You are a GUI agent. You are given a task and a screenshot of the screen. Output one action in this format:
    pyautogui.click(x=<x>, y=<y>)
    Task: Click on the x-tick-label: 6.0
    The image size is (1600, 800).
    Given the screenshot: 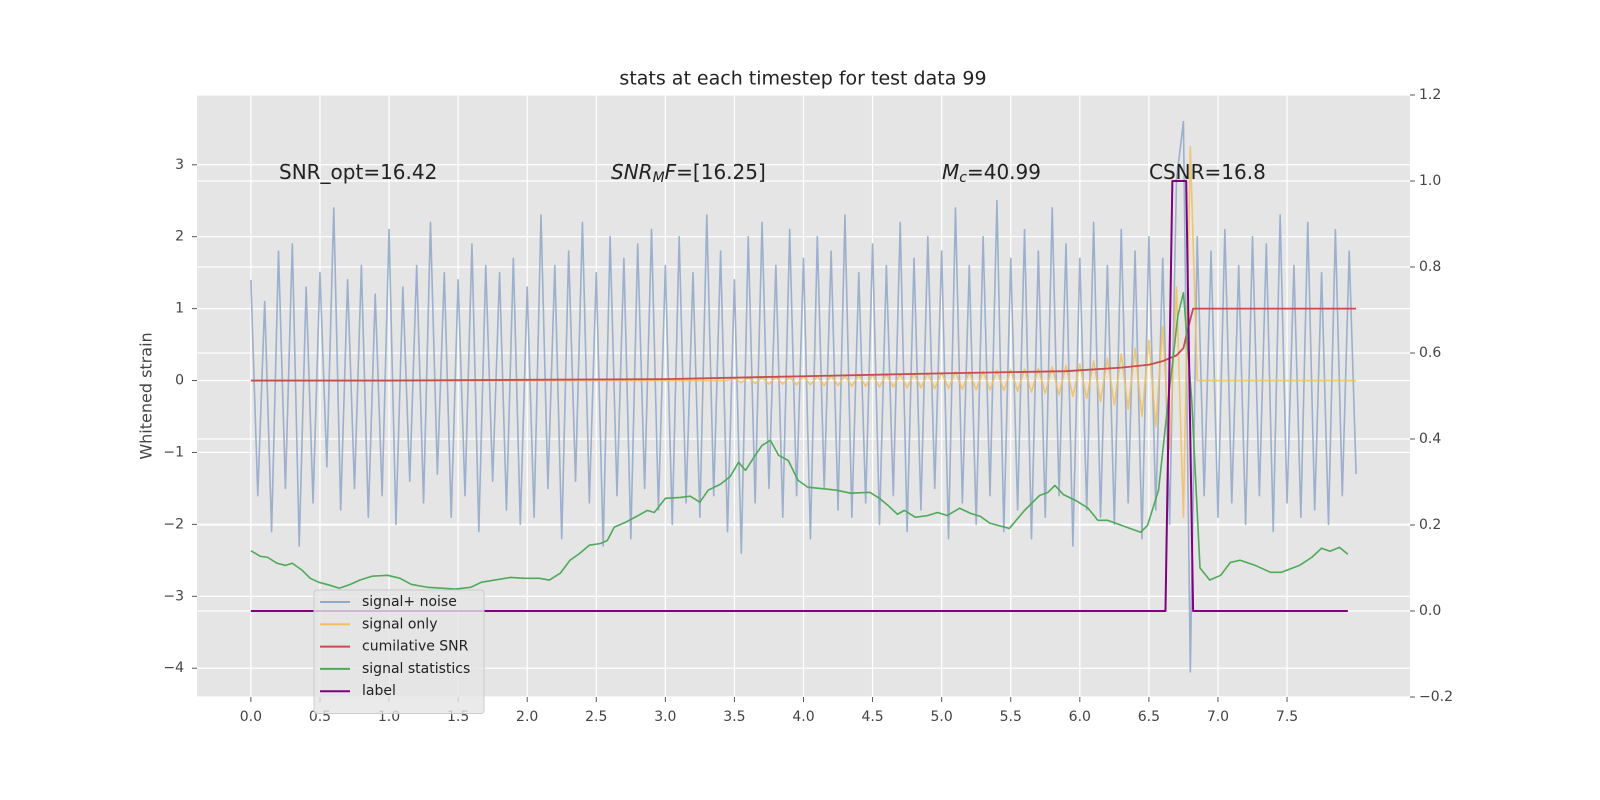 What is the action you would take?
    pyautogui.click(x=1080, y=717)
    